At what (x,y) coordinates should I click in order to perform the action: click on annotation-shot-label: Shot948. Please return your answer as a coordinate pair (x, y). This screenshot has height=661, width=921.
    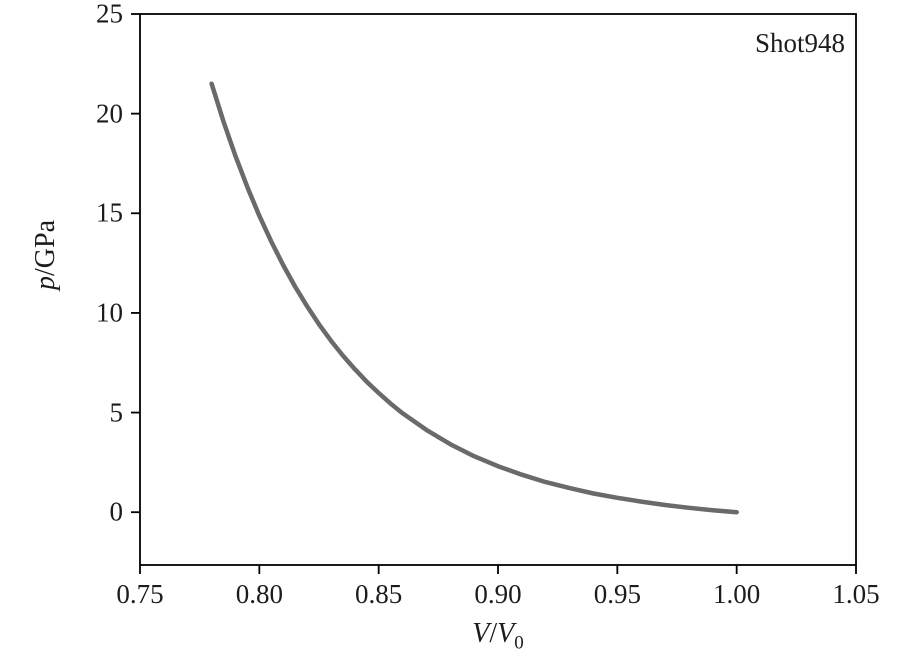
    Looking at the image, I should click on (799, 43).